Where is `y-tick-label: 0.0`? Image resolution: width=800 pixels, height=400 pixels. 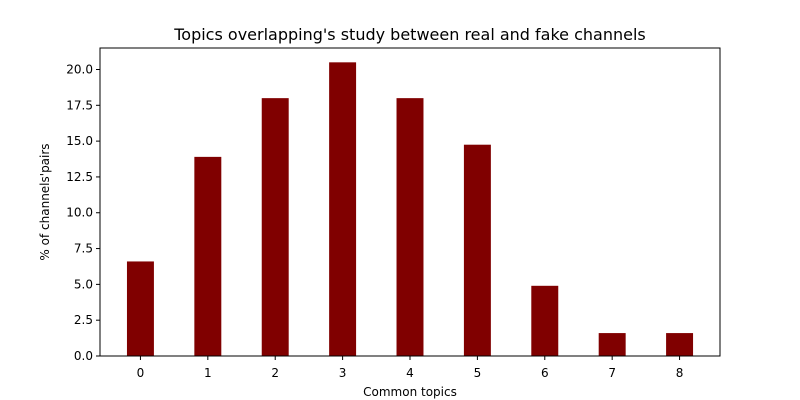
y-tick-label: 0.0 is located at coordinates (83, 356).